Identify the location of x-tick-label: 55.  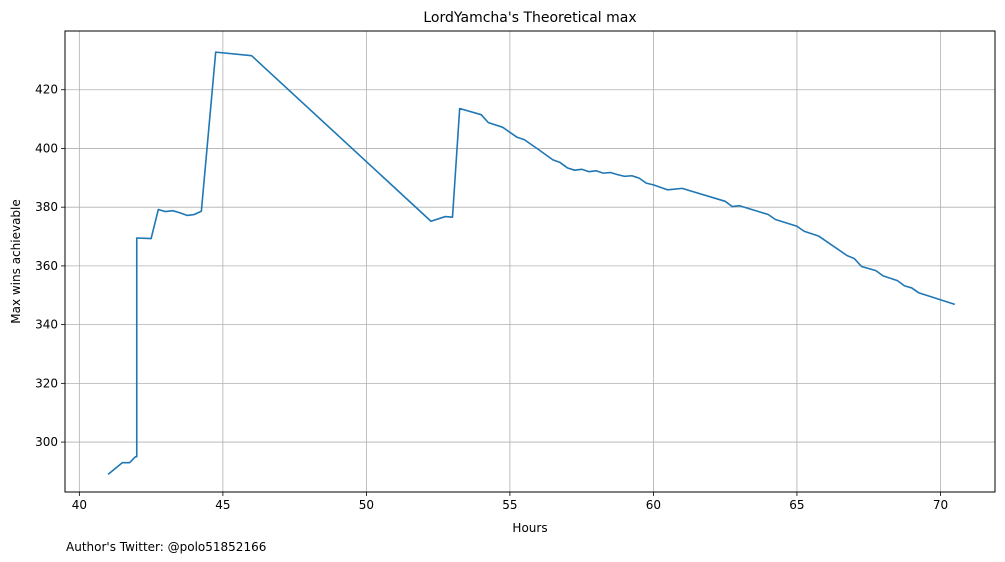
(509, 505).